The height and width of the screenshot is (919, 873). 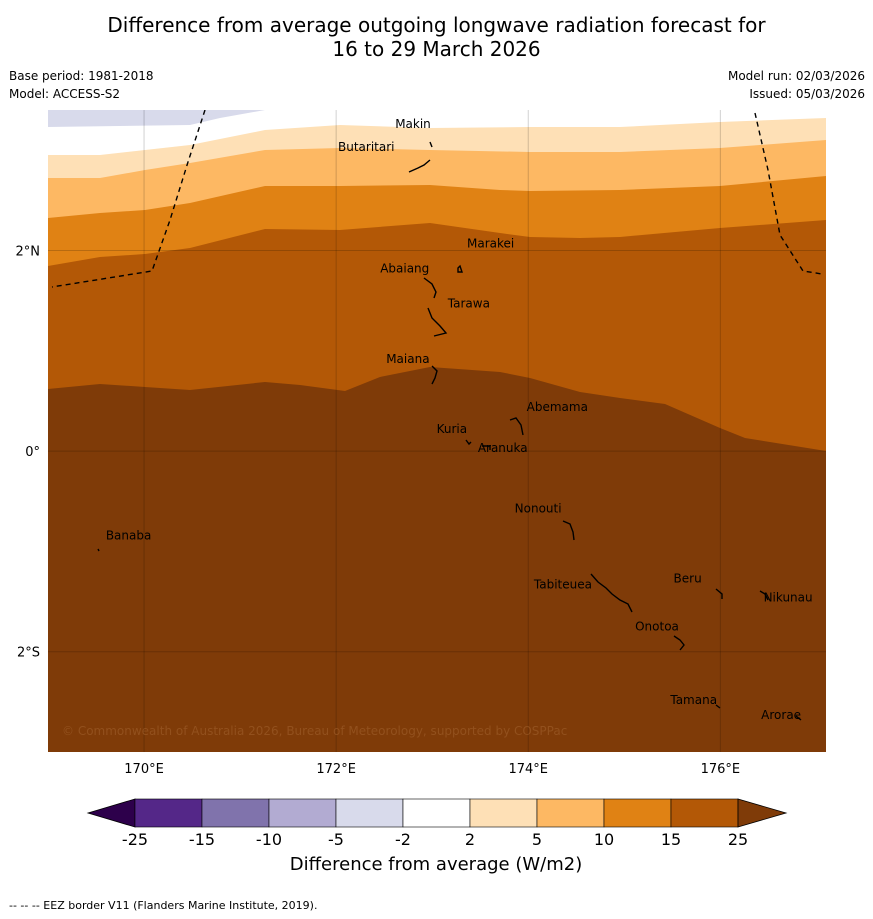 What do you see at coordinates (721, 769) in the screenshot?
I see `lon-tick-label: 176°E` at bounding box center [721, 769].